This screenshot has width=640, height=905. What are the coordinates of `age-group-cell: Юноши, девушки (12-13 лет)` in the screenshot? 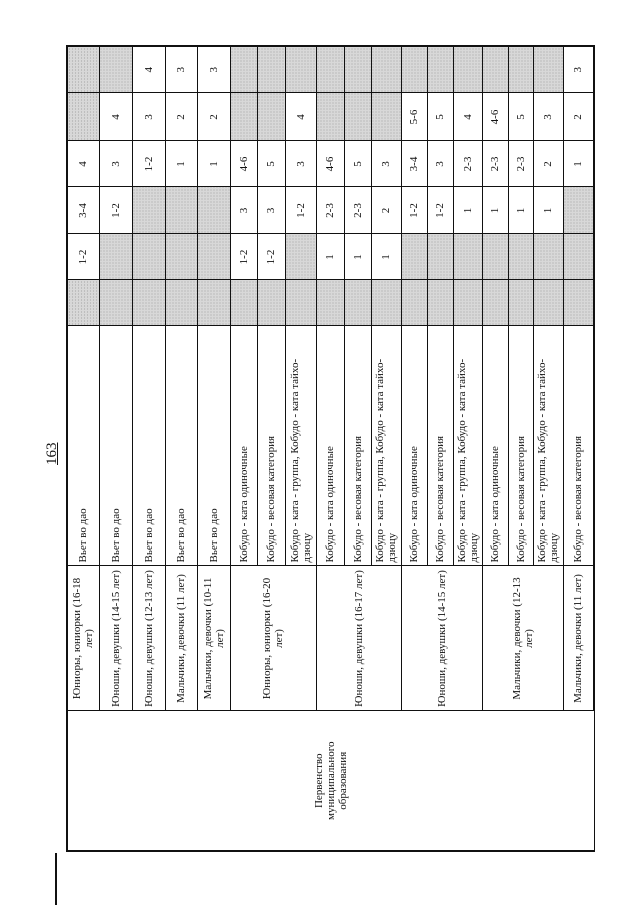 It's located at (148, 638).